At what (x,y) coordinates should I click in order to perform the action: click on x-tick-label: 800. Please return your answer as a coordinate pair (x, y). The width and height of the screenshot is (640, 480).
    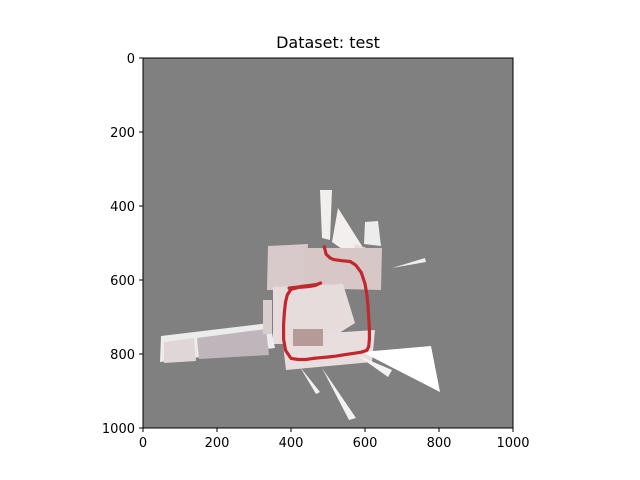
    Looking at the image, I should click on (439, 443).